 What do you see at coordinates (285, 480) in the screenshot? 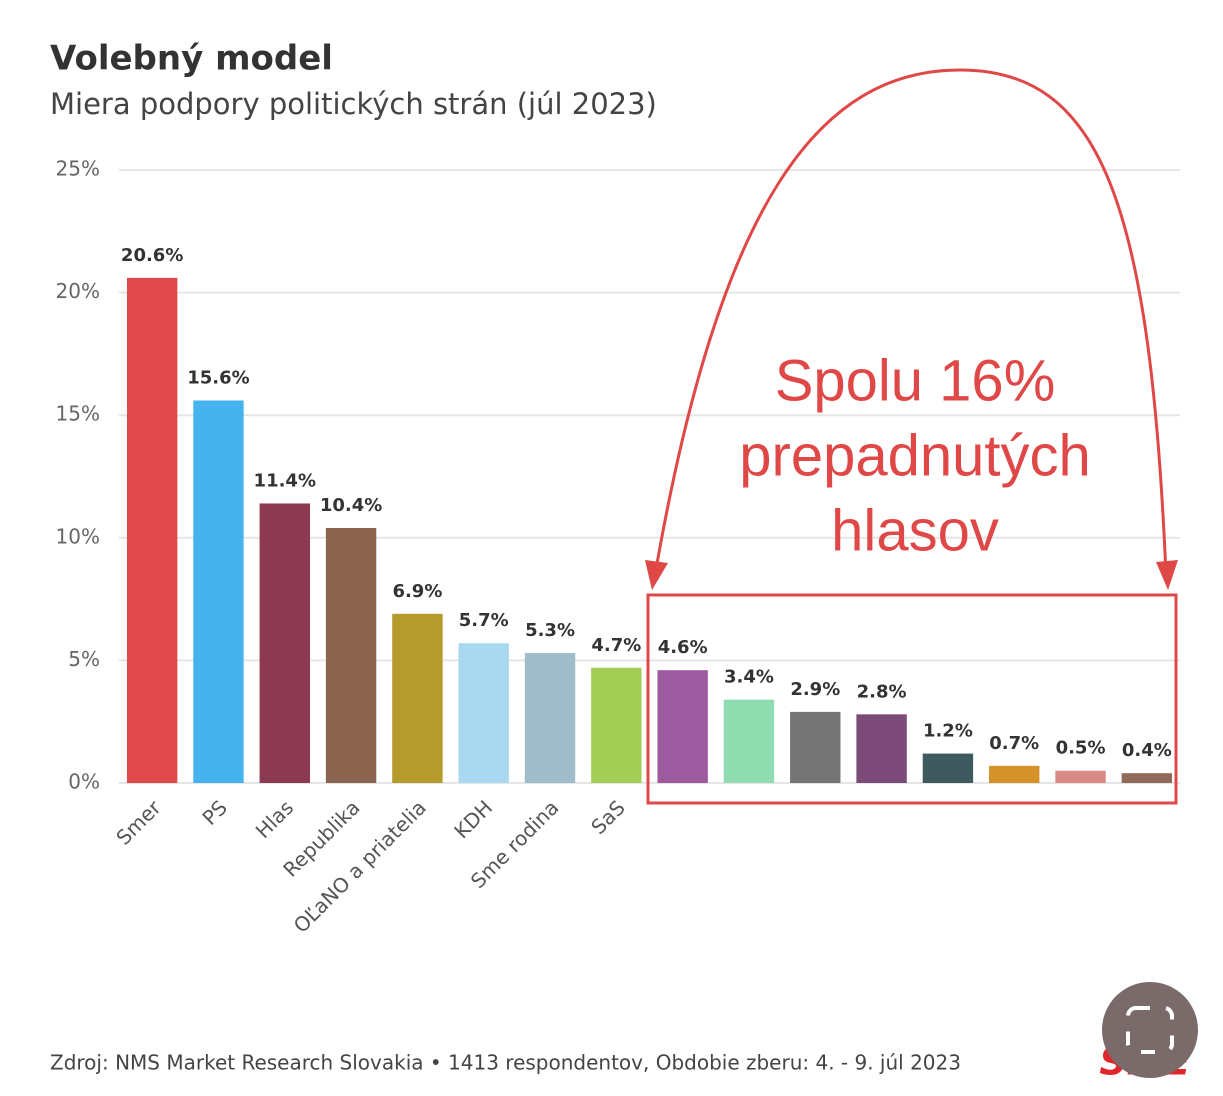
I see `value-label: 11.4%` at bounding box center [285, 480].